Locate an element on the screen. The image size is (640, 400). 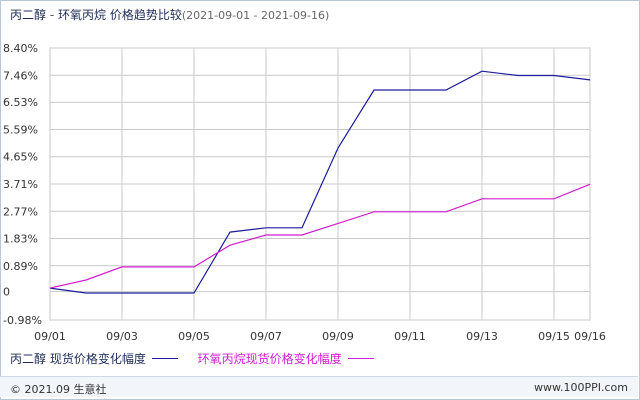
legend-swatch-series2 is located at coordinates (360, 358).